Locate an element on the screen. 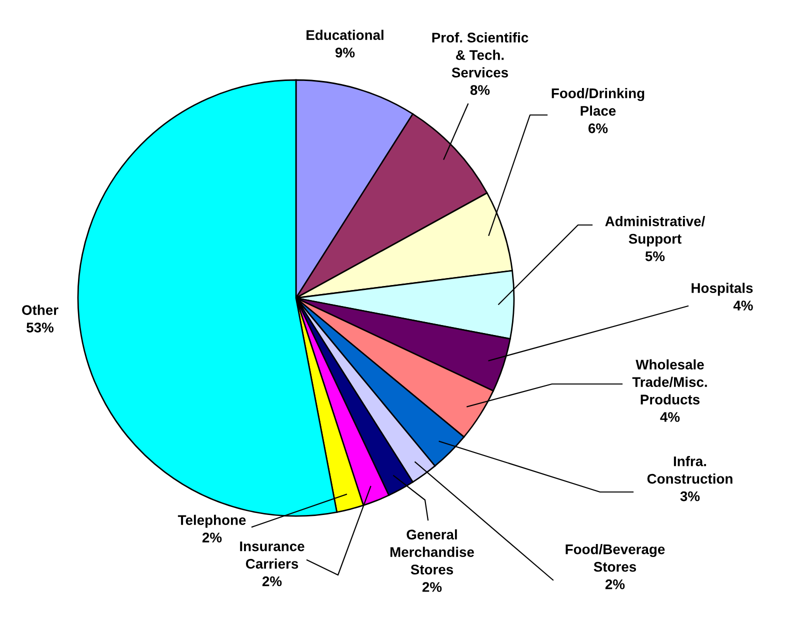 The image size is (791, 629). slice-label: Food/Beverage Stores is located at coordinates (615, 558).